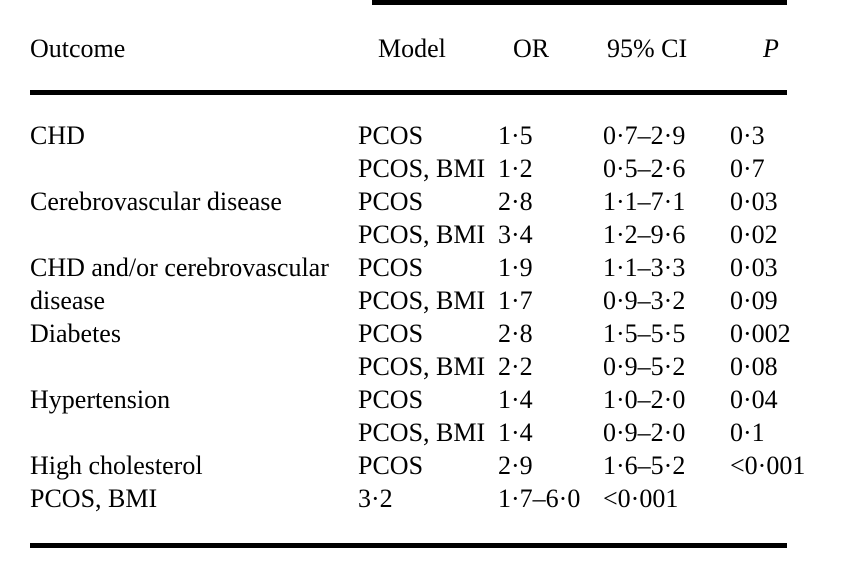 The height and width of the screenshot is (578, 845). I want to click on table-row: CHD PCOS 1·5 0·7–2·9 0·3, so click(437, 135).